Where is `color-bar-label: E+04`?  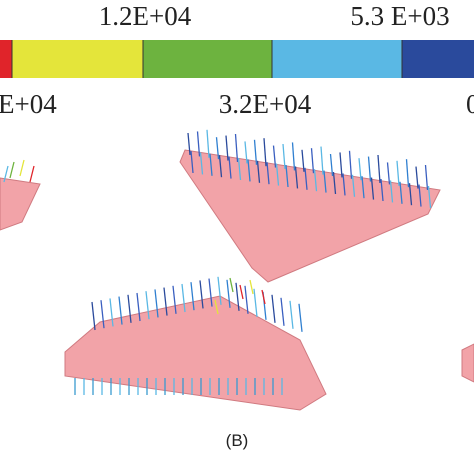 color-bar-label: E+04 is located at coordinates (28, 104).